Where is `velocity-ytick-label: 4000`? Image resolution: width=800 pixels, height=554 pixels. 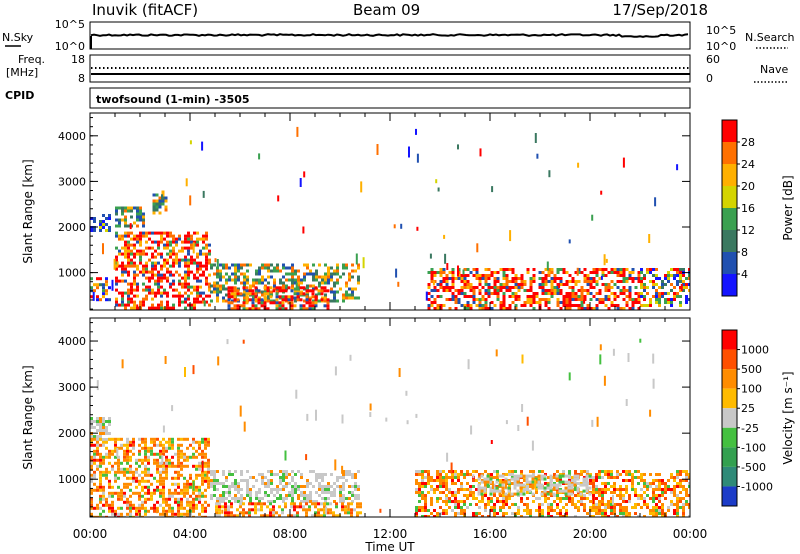
velocity-ytick-label: 4000 is located at coordinates (72, 341).